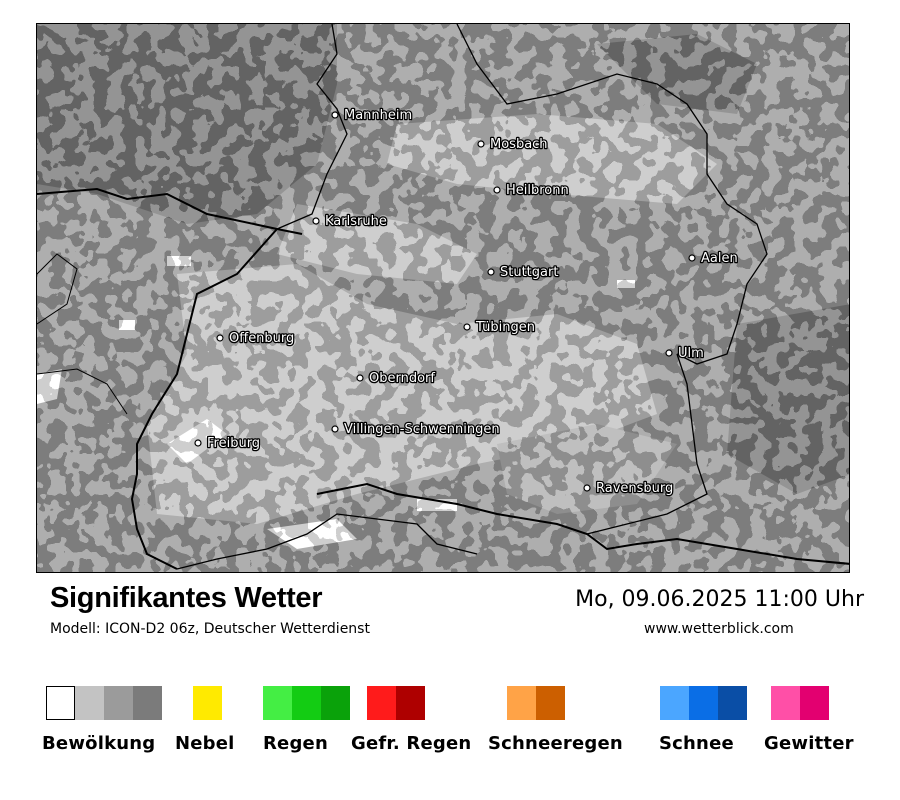 This screenshot has height=800, width=900. What do you see at coordinates (647, 444) in the screenshot?
I see `border-bavaria-south` at bounding box center [647, 444].